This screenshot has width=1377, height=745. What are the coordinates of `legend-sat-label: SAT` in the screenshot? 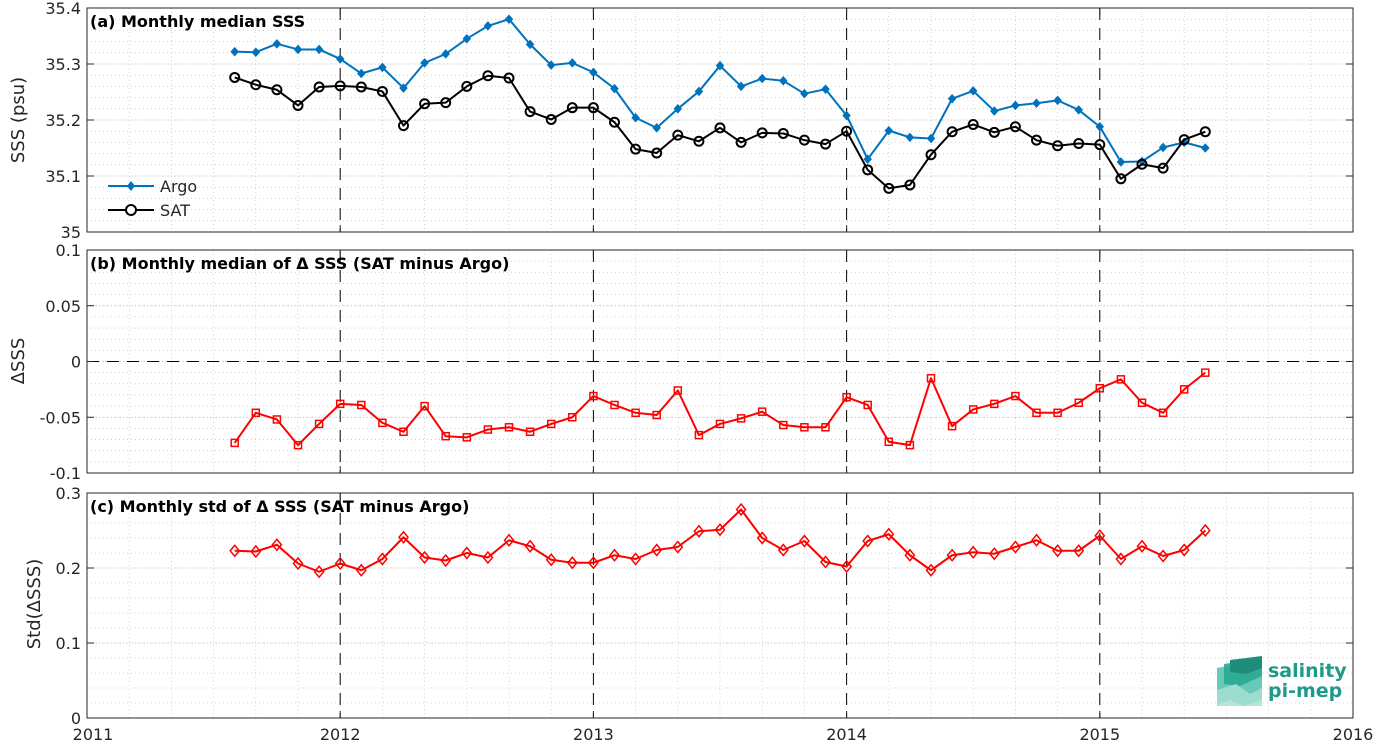 It's located at (175, 210).